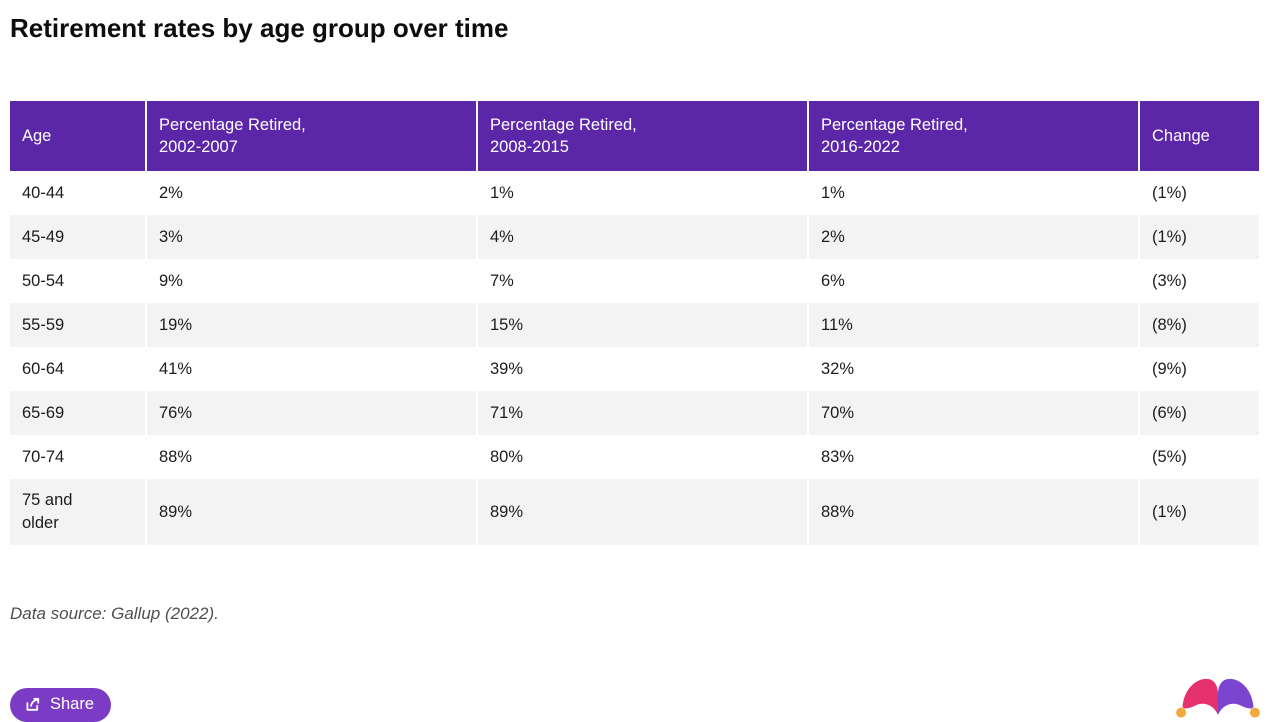 This screenshot has width=1280, height=722. I want to click on age-cell: 50-54, so click(78, 281).